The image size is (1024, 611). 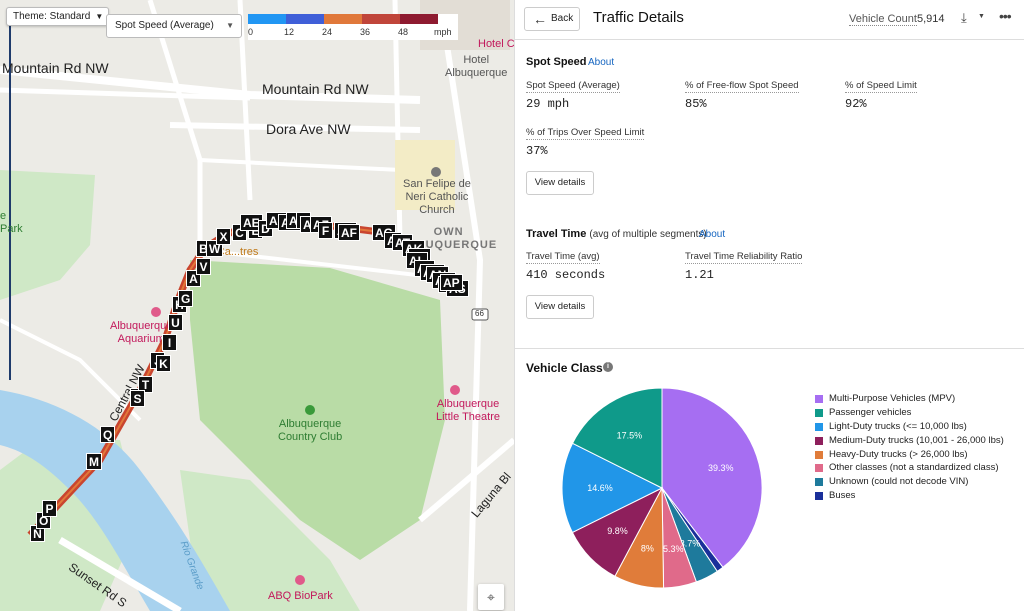 I want to click on more-options-icon: •••, so click(x=1005, y=16).